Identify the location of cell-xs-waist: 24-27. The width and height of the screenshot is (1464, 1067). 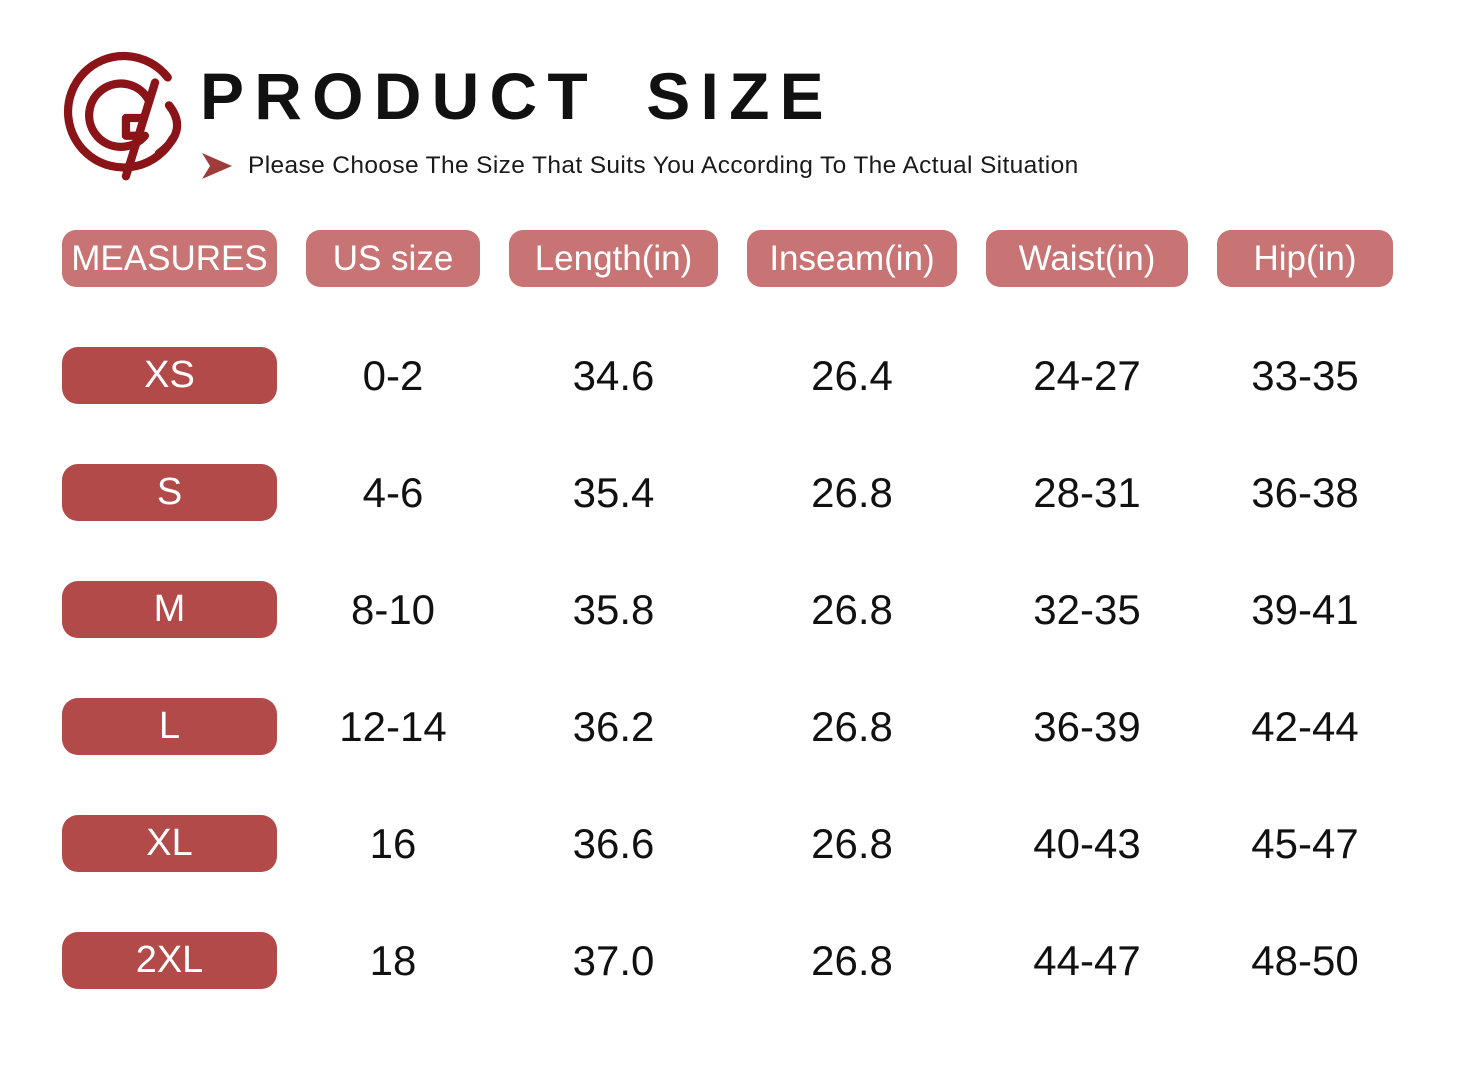
(1087, 375).